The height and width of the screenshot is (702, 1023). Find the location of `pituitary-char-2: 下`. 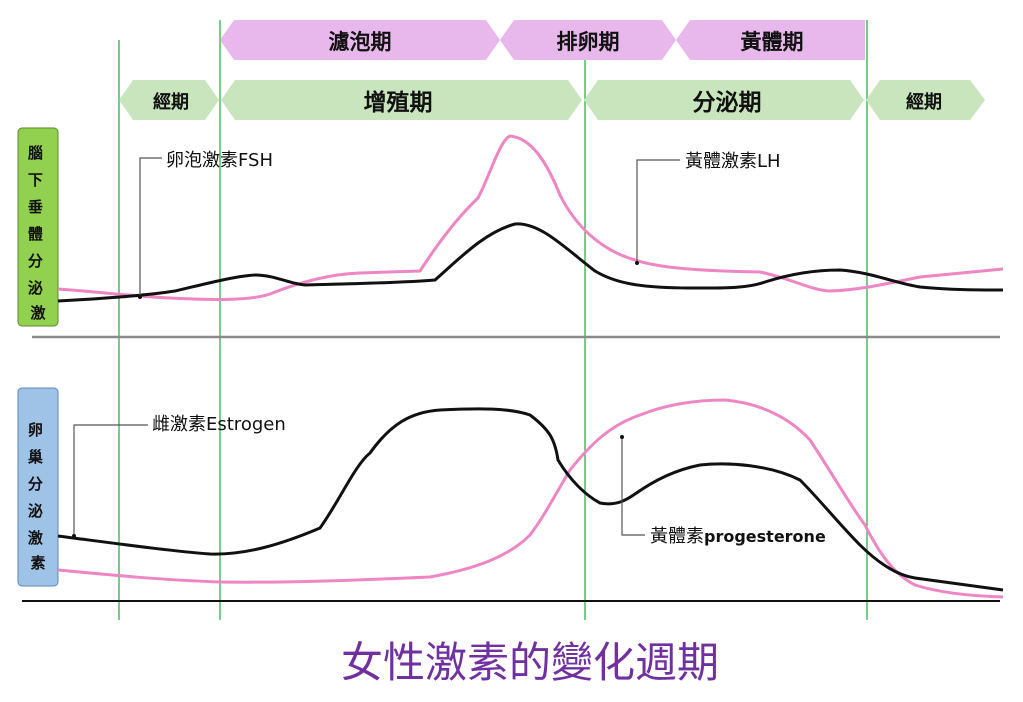

pituitary-char-2: 下 is located at coordinates (35, 180).